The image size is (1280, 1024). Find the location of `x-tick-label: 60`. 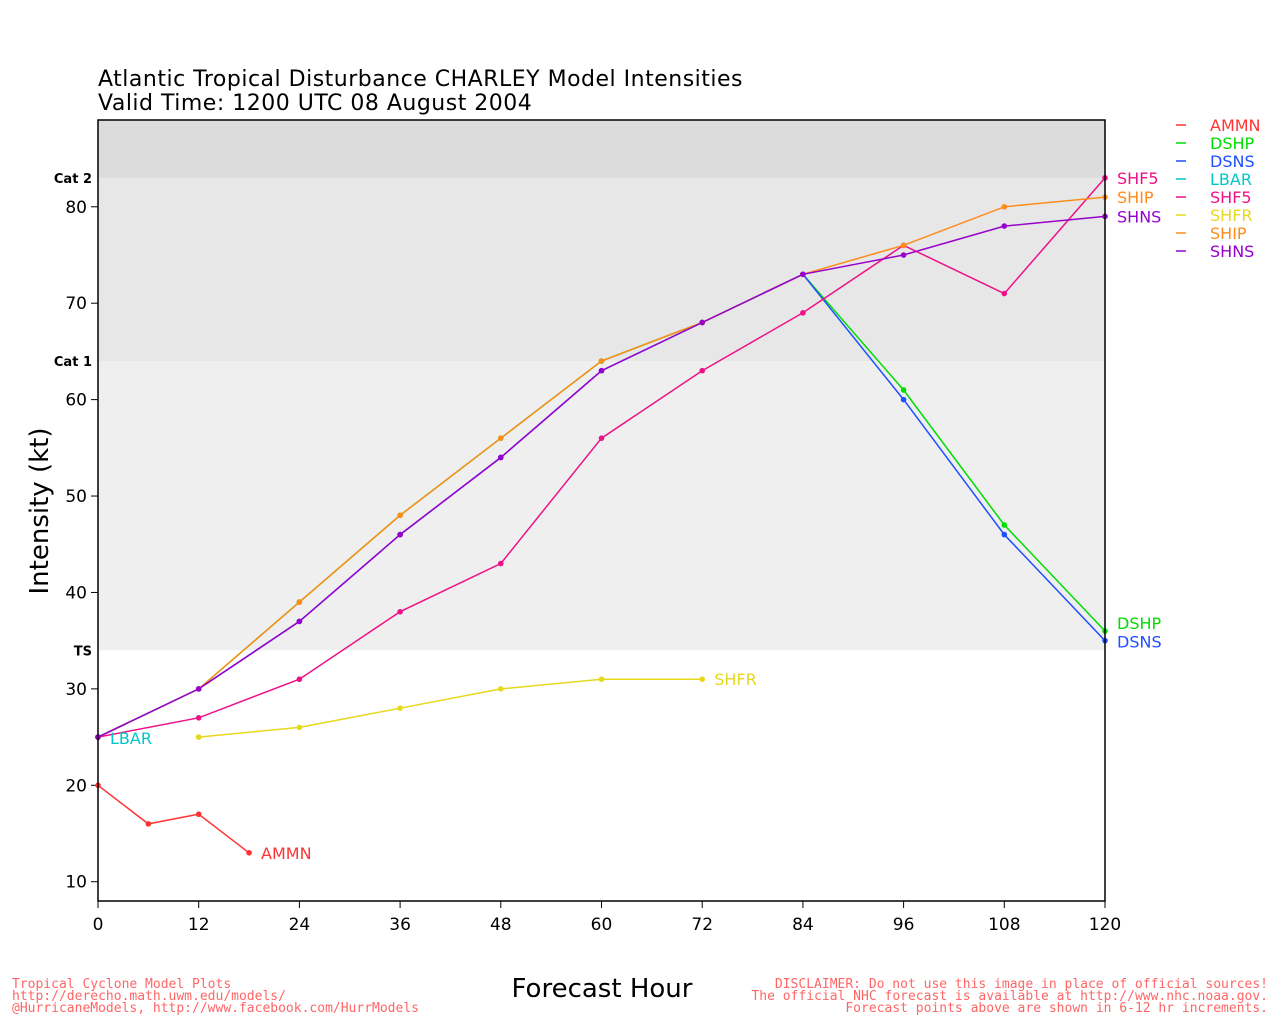

x-tick-label: 60 is located at coordinates (602, 925).